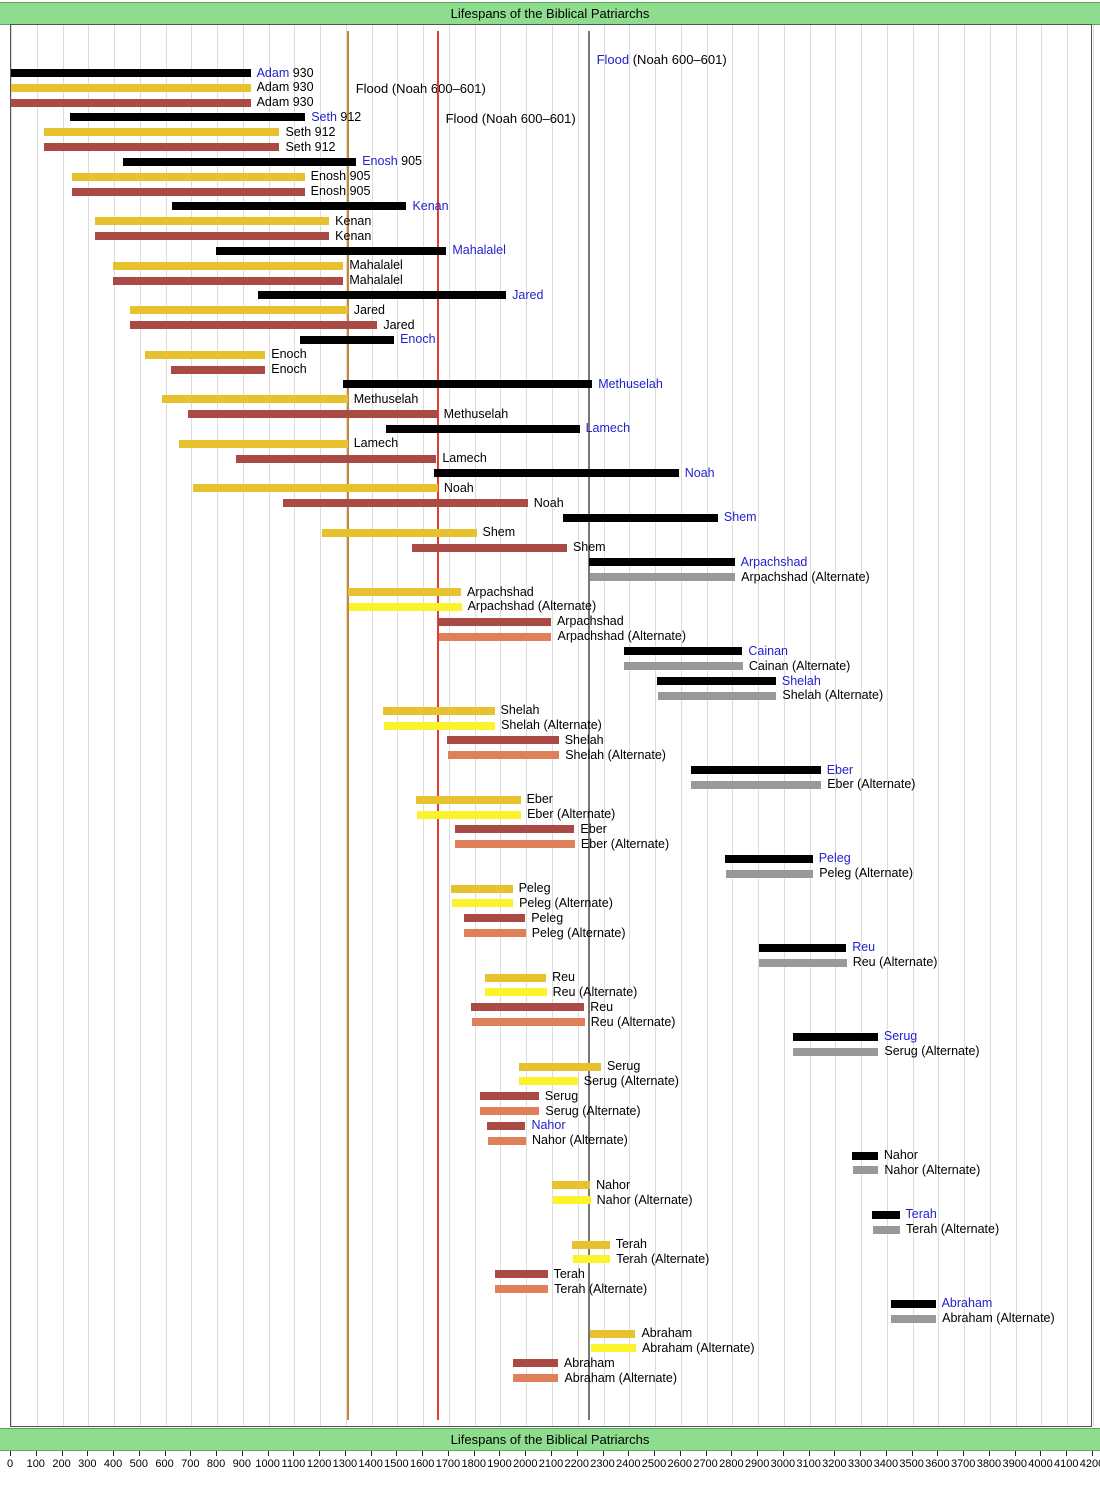  I want to click on bar-label: Terah, so click(631, 1244).